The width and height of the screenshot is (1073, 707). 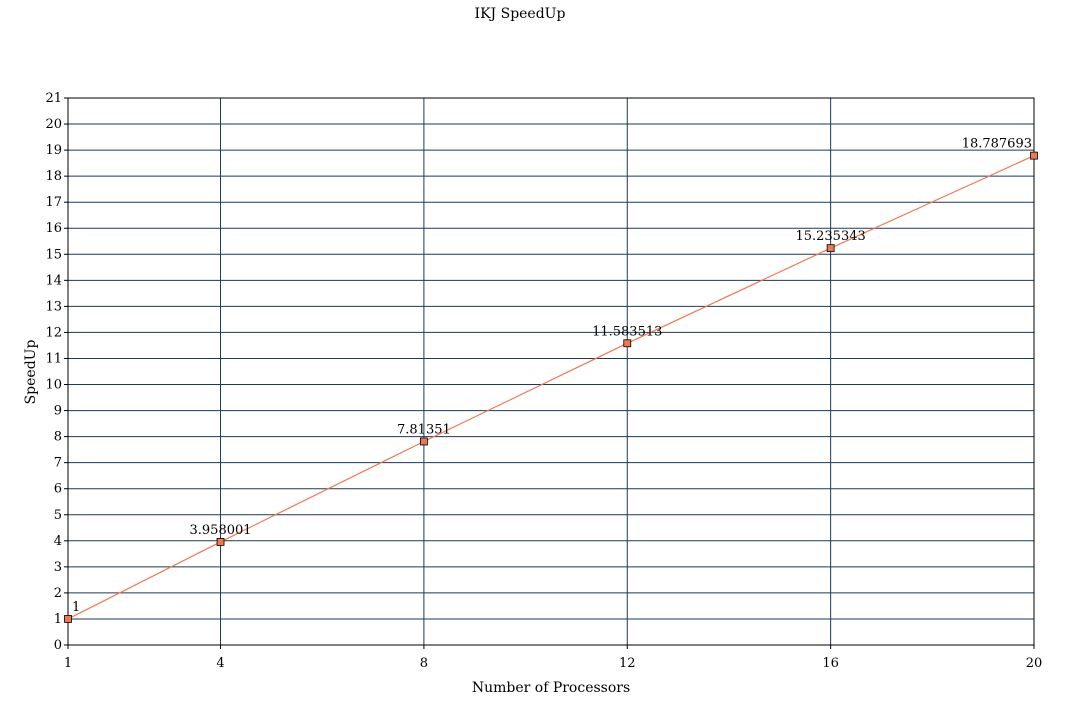 What do you see at coordinates (53, 332) in the screenshot?
I see `y-tick-label: 12` at bounding box center [53, 332].